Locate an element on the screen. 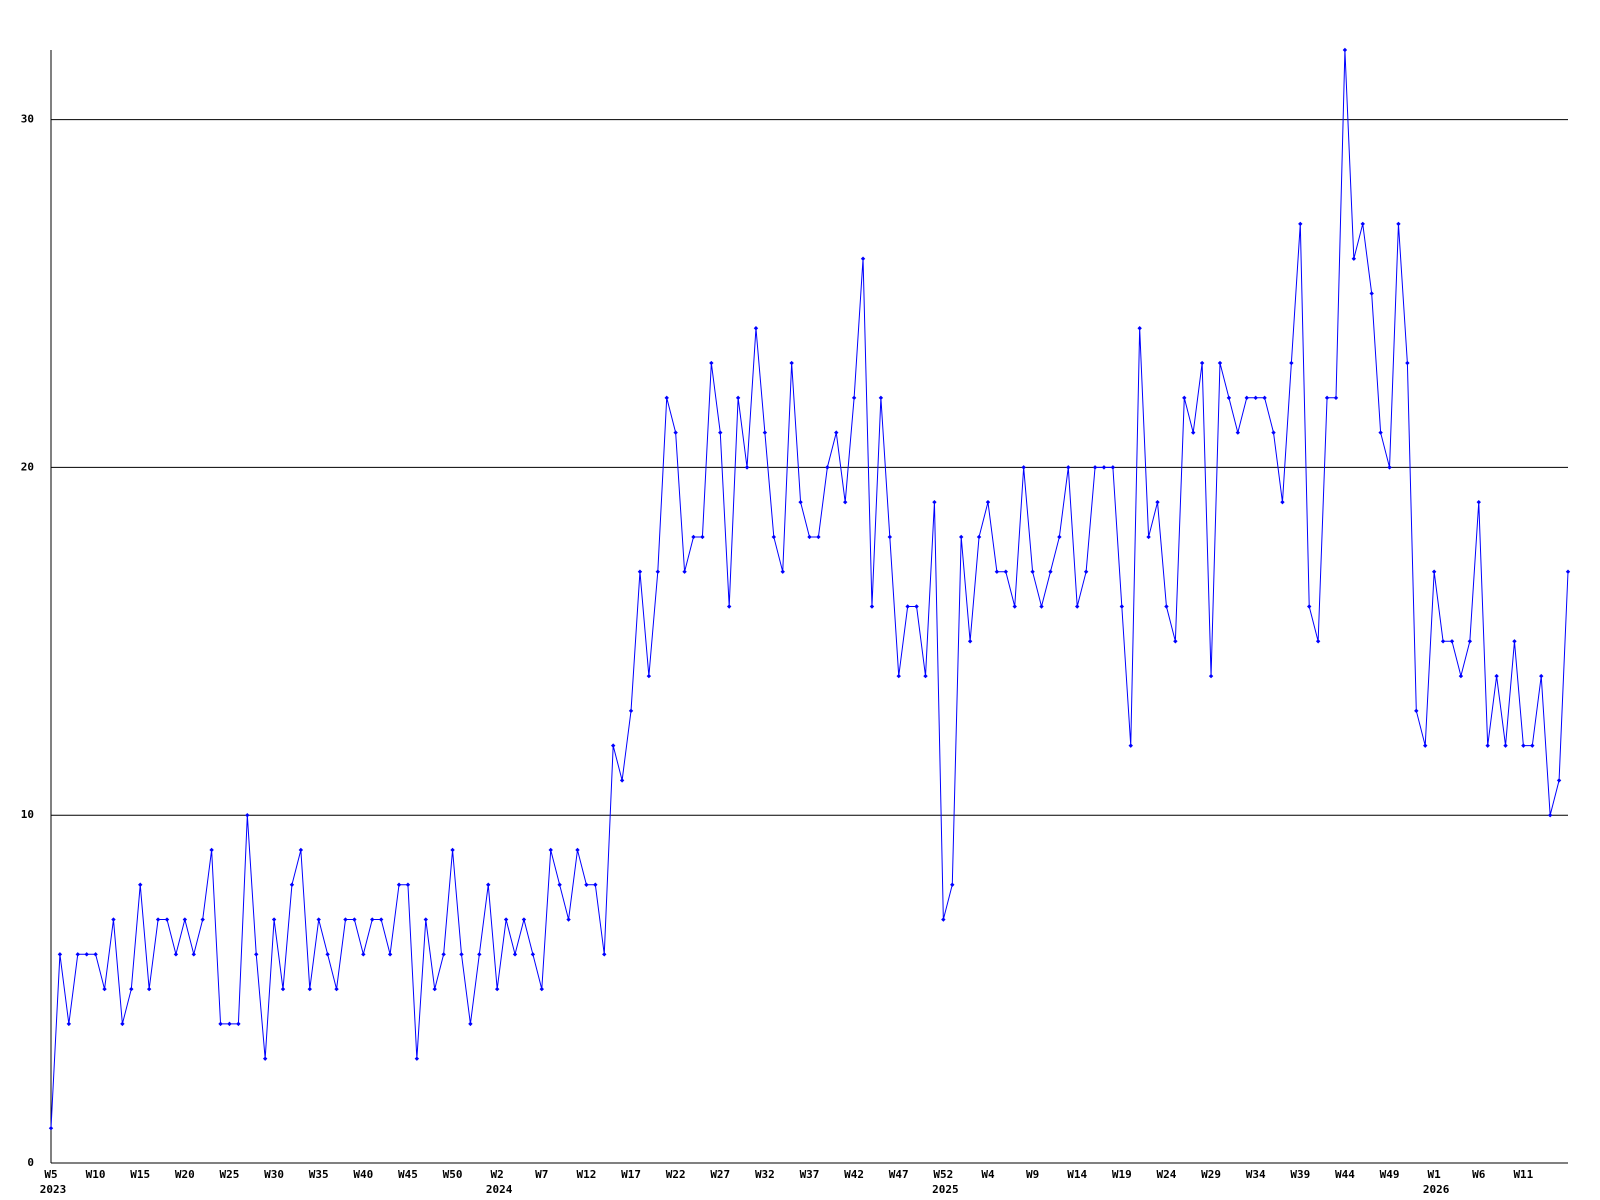 The height and width of the screenshot is (1200, 1600). x-tick-label: W24 is located at coordinates (1167, 1174).